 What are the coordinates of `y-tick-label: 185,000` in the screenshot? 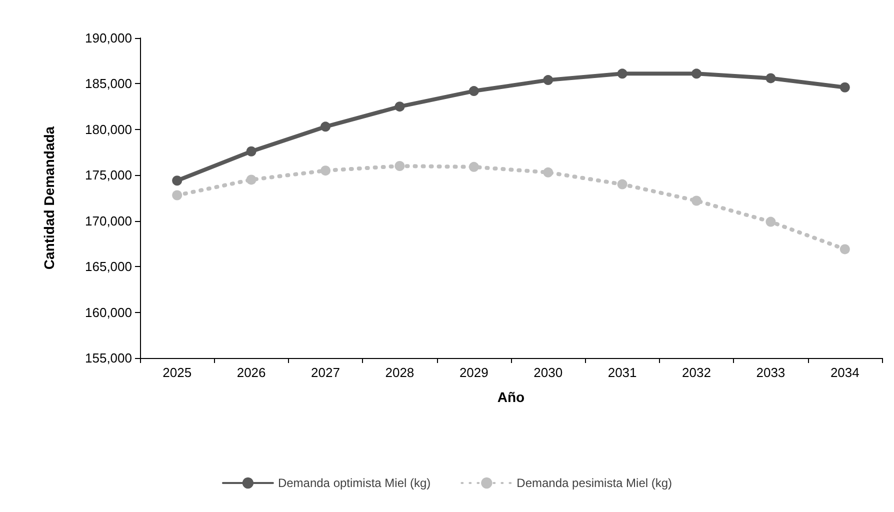 It's located at (108, 84).